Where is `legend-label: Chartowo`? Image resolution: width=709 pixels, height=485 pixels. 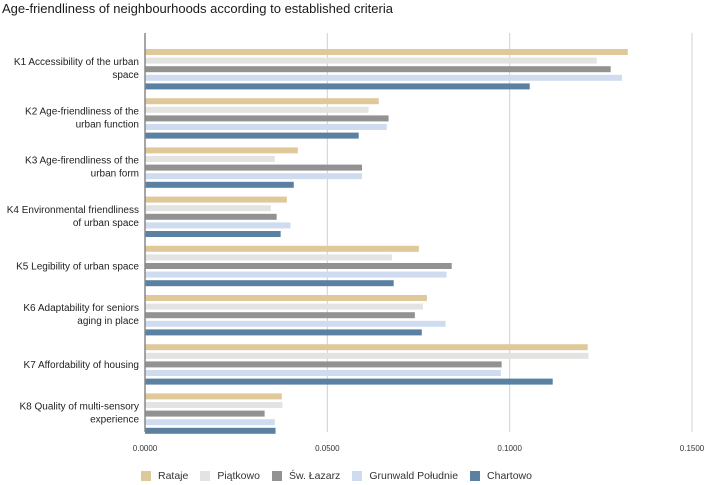 legend-label: Chartowo is located at coordinates (509, 476).